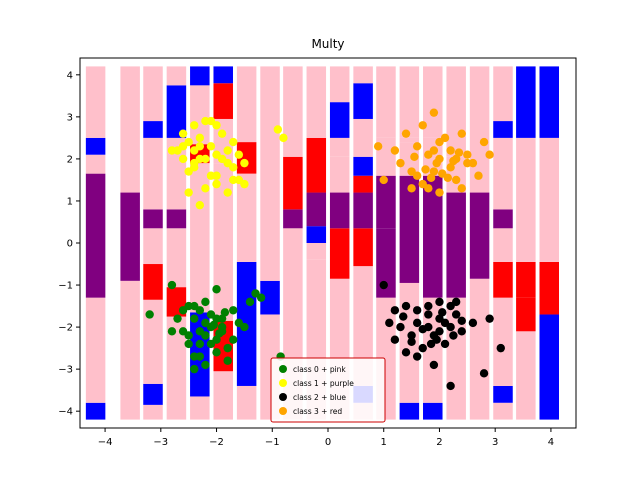 The image size is (640, 480). Describe the element at coordinates (70, 201) in the screenshot. I see `y-tick-label: 1` at that location.